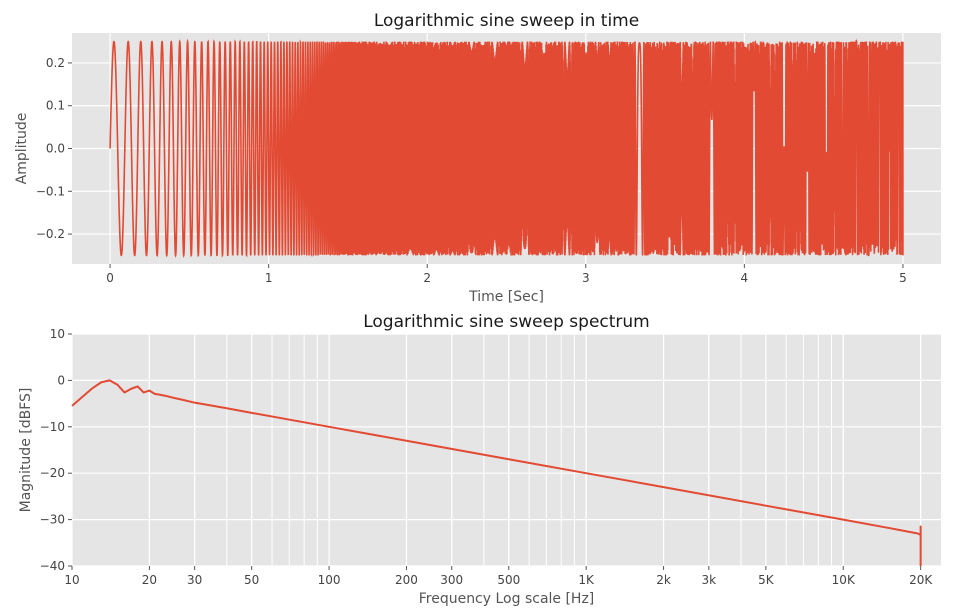  Describe the element at coordinates (50, 234) in the screenshot. I see `y-tick-label: −0.2` at that location.